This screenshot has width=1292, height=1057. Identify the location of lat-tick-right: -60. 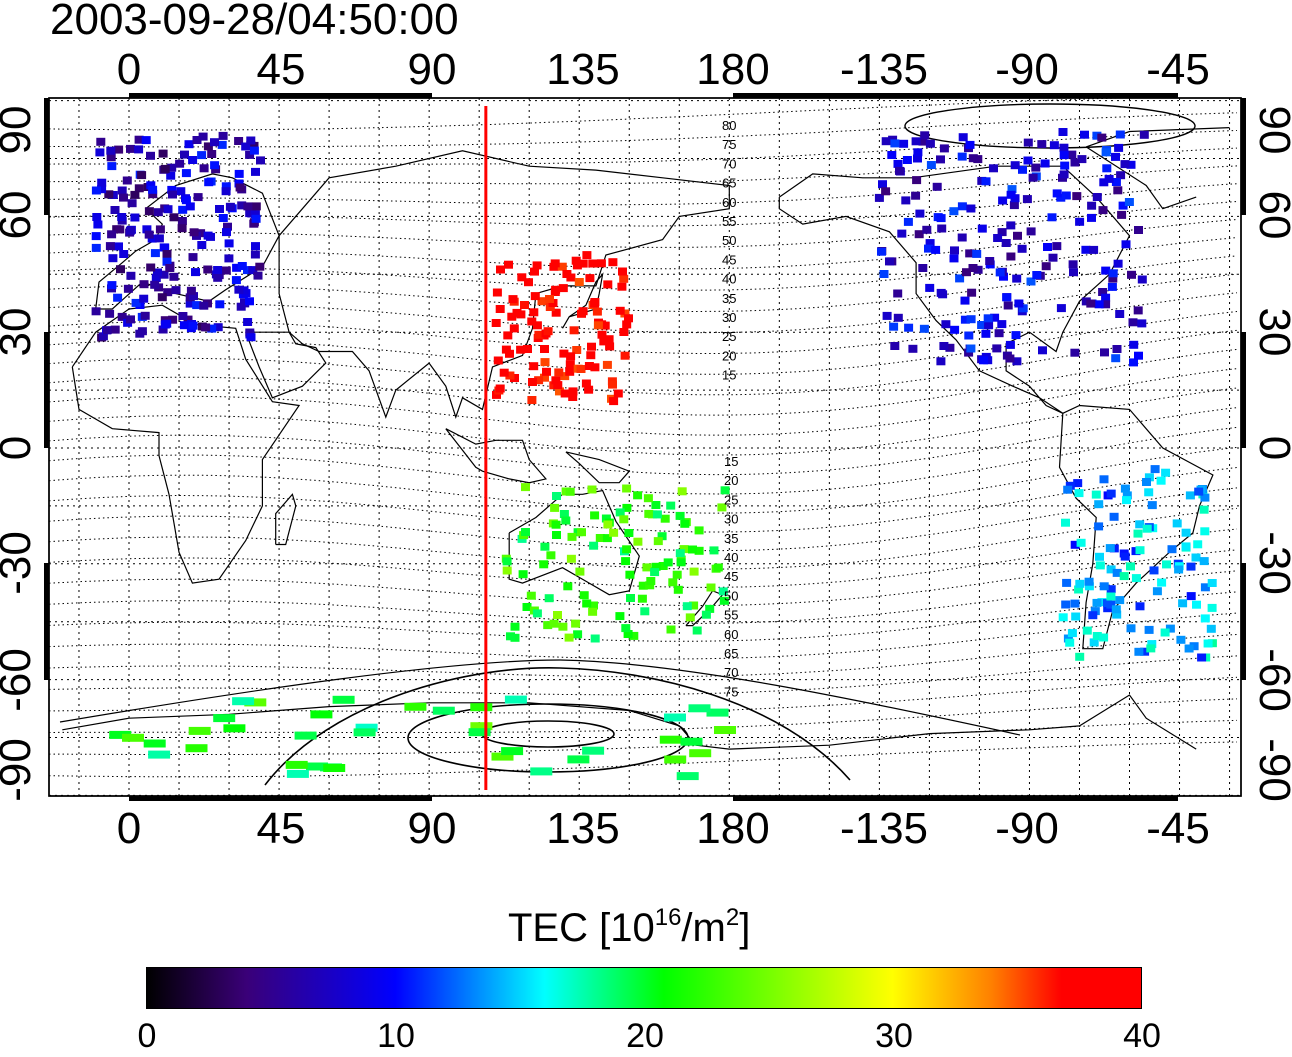
(1271, 680).